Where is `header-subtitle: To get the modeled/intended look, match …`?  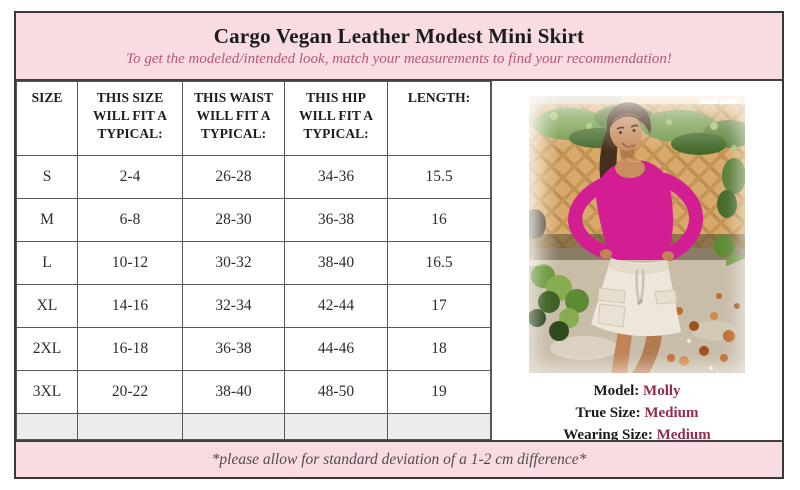 header-subtitle: To get the modeled/intended look, match … is located at coordinates (399, 59).